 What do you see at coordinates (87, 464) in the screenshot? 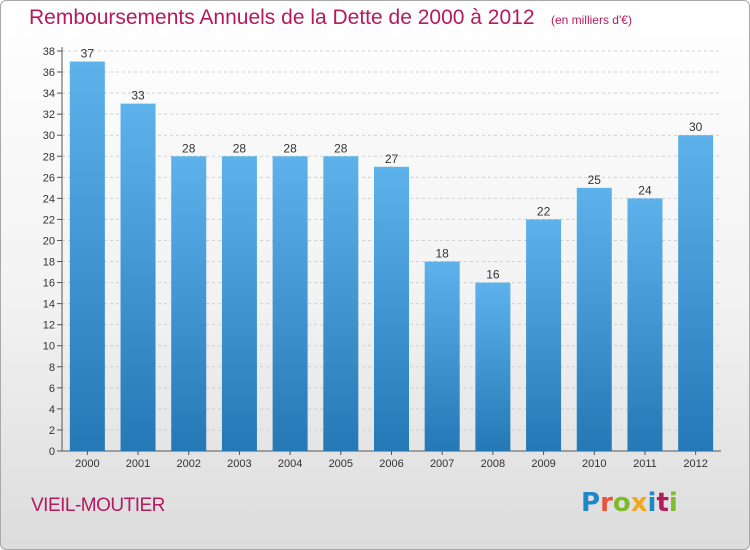
I see `x-tick-label-2000: 2000` at bounding box center [87, 464].